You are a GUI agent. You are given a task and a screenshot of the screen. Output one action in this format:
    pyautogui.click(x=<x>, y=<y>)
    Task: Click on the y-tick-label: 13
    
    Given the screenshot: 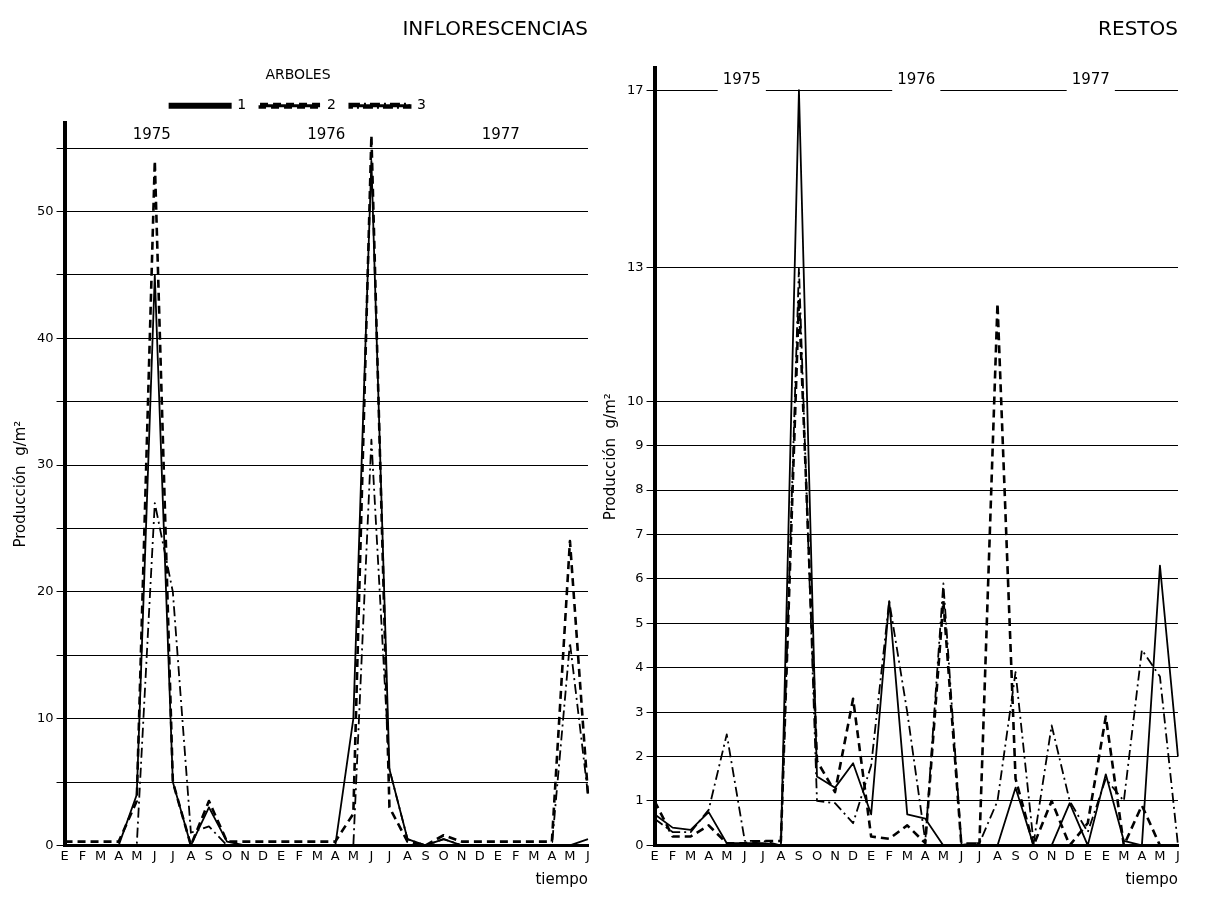 What is the action you would take?
    pyautogui.click(x=635, y=267)
    